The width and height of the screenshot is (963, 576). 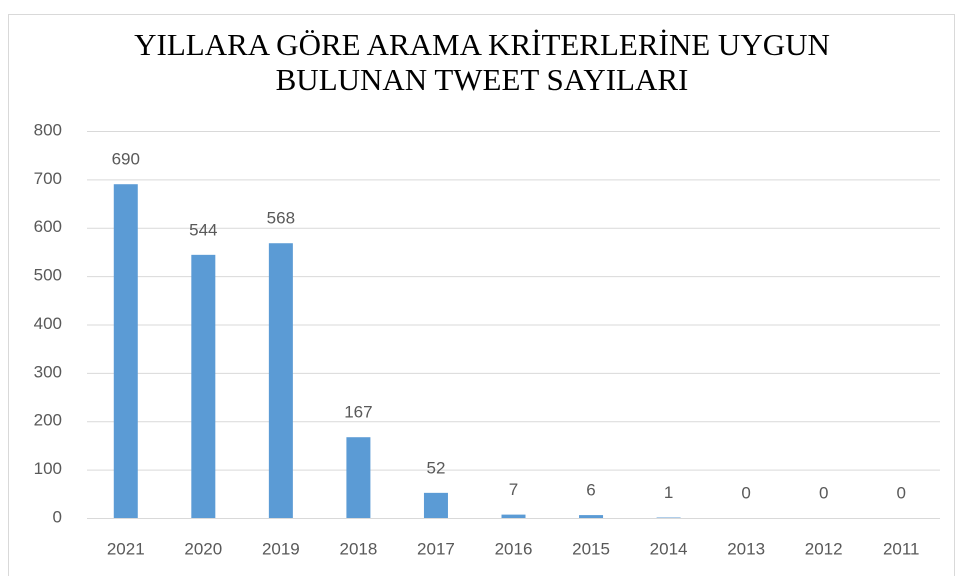 I want to click on data-label: 690, so click(x=126, y=159).